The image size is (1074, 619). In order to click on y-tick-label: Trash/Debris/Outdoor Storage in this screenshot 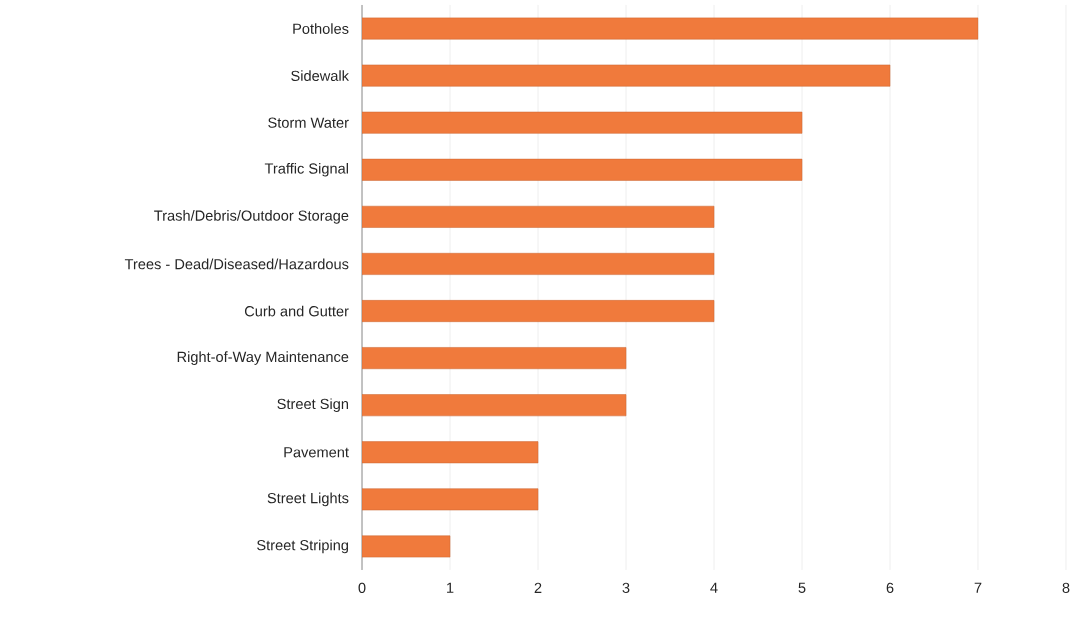, I will do `click(251, 217)`.